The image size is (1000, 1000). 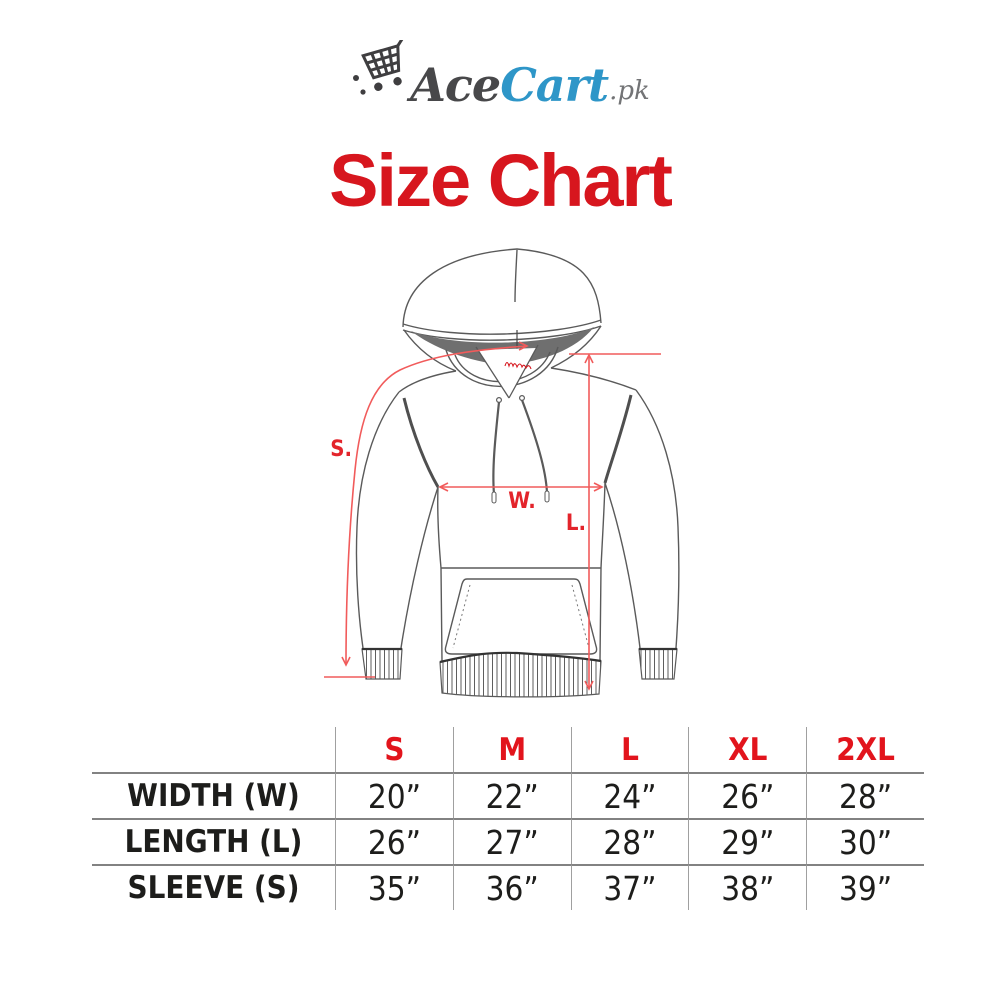 What do you see at coordinates (865, 749) in the screenshot?
I see `col-header-2xl: 2XL` at bounding box center [865, 749].